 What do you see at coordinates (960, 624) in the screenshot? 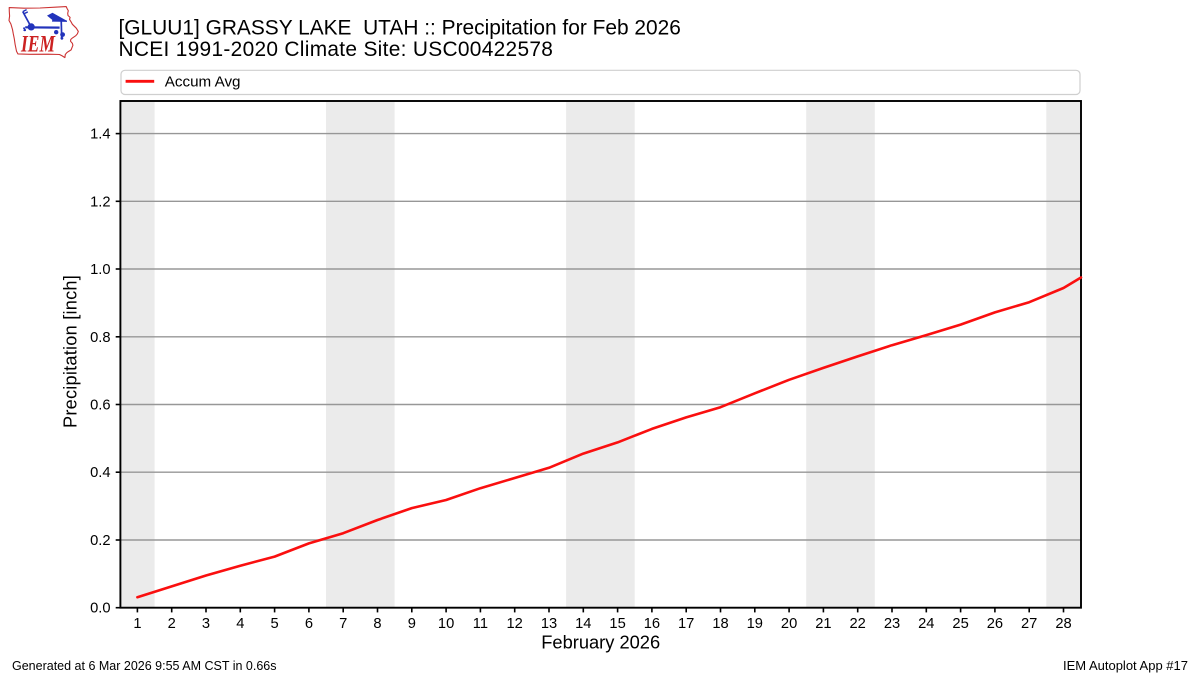
I see `svg-text: 25` at bounding box center [960, 624].